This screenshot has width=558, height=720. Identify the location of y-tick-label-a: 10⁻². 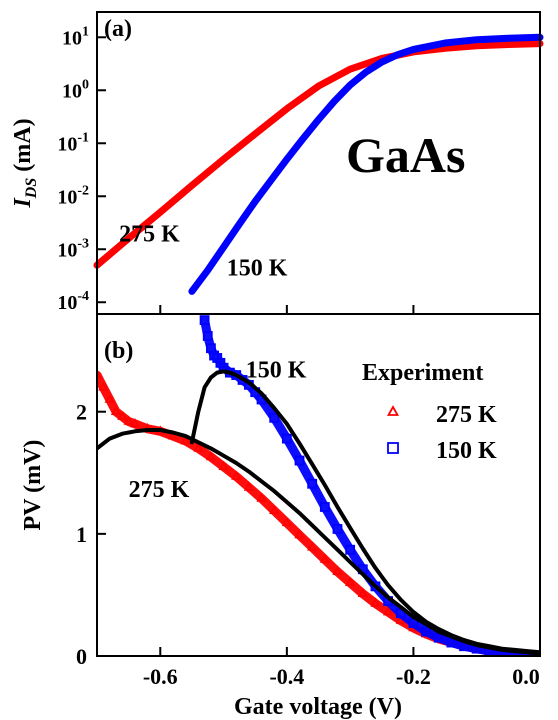
(73, 195).